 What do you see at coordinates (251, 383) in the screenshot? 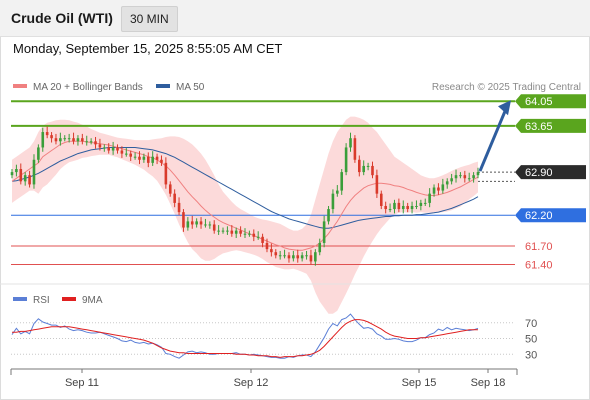
I see `x-tick-label: Sep 12` at bounding box center [251, 383].